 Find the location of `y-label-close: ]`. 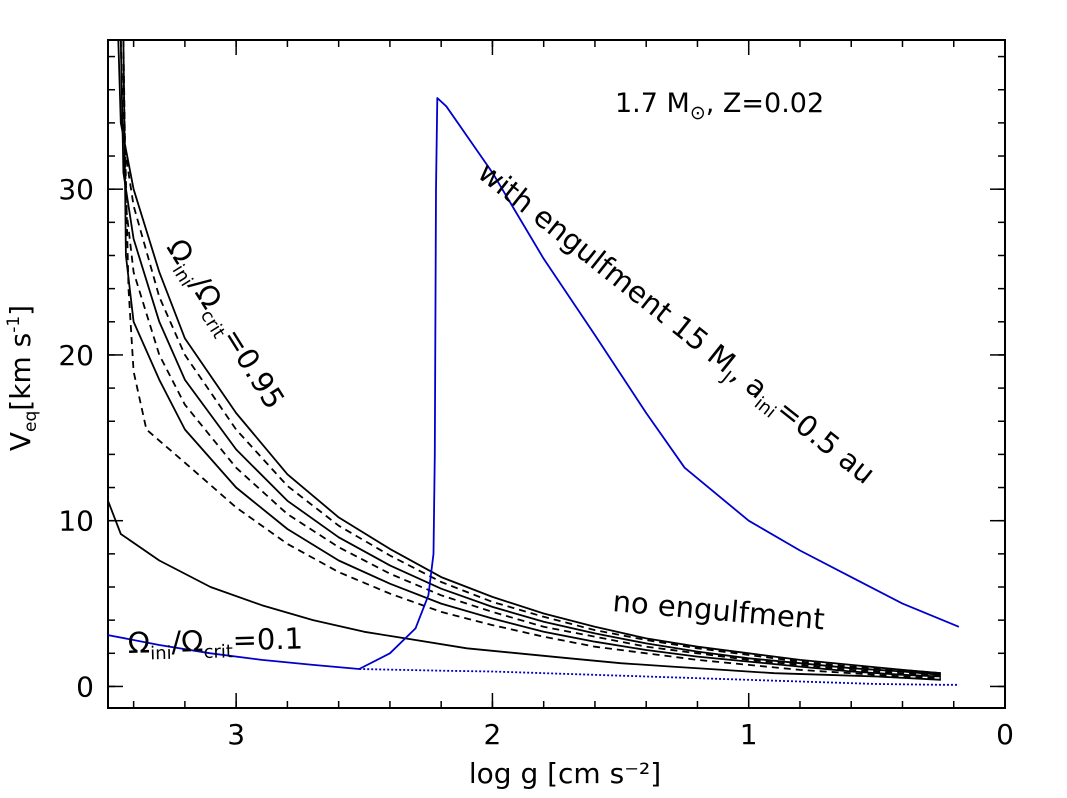

y-label-close: ] is located at coordinates (20, 310).